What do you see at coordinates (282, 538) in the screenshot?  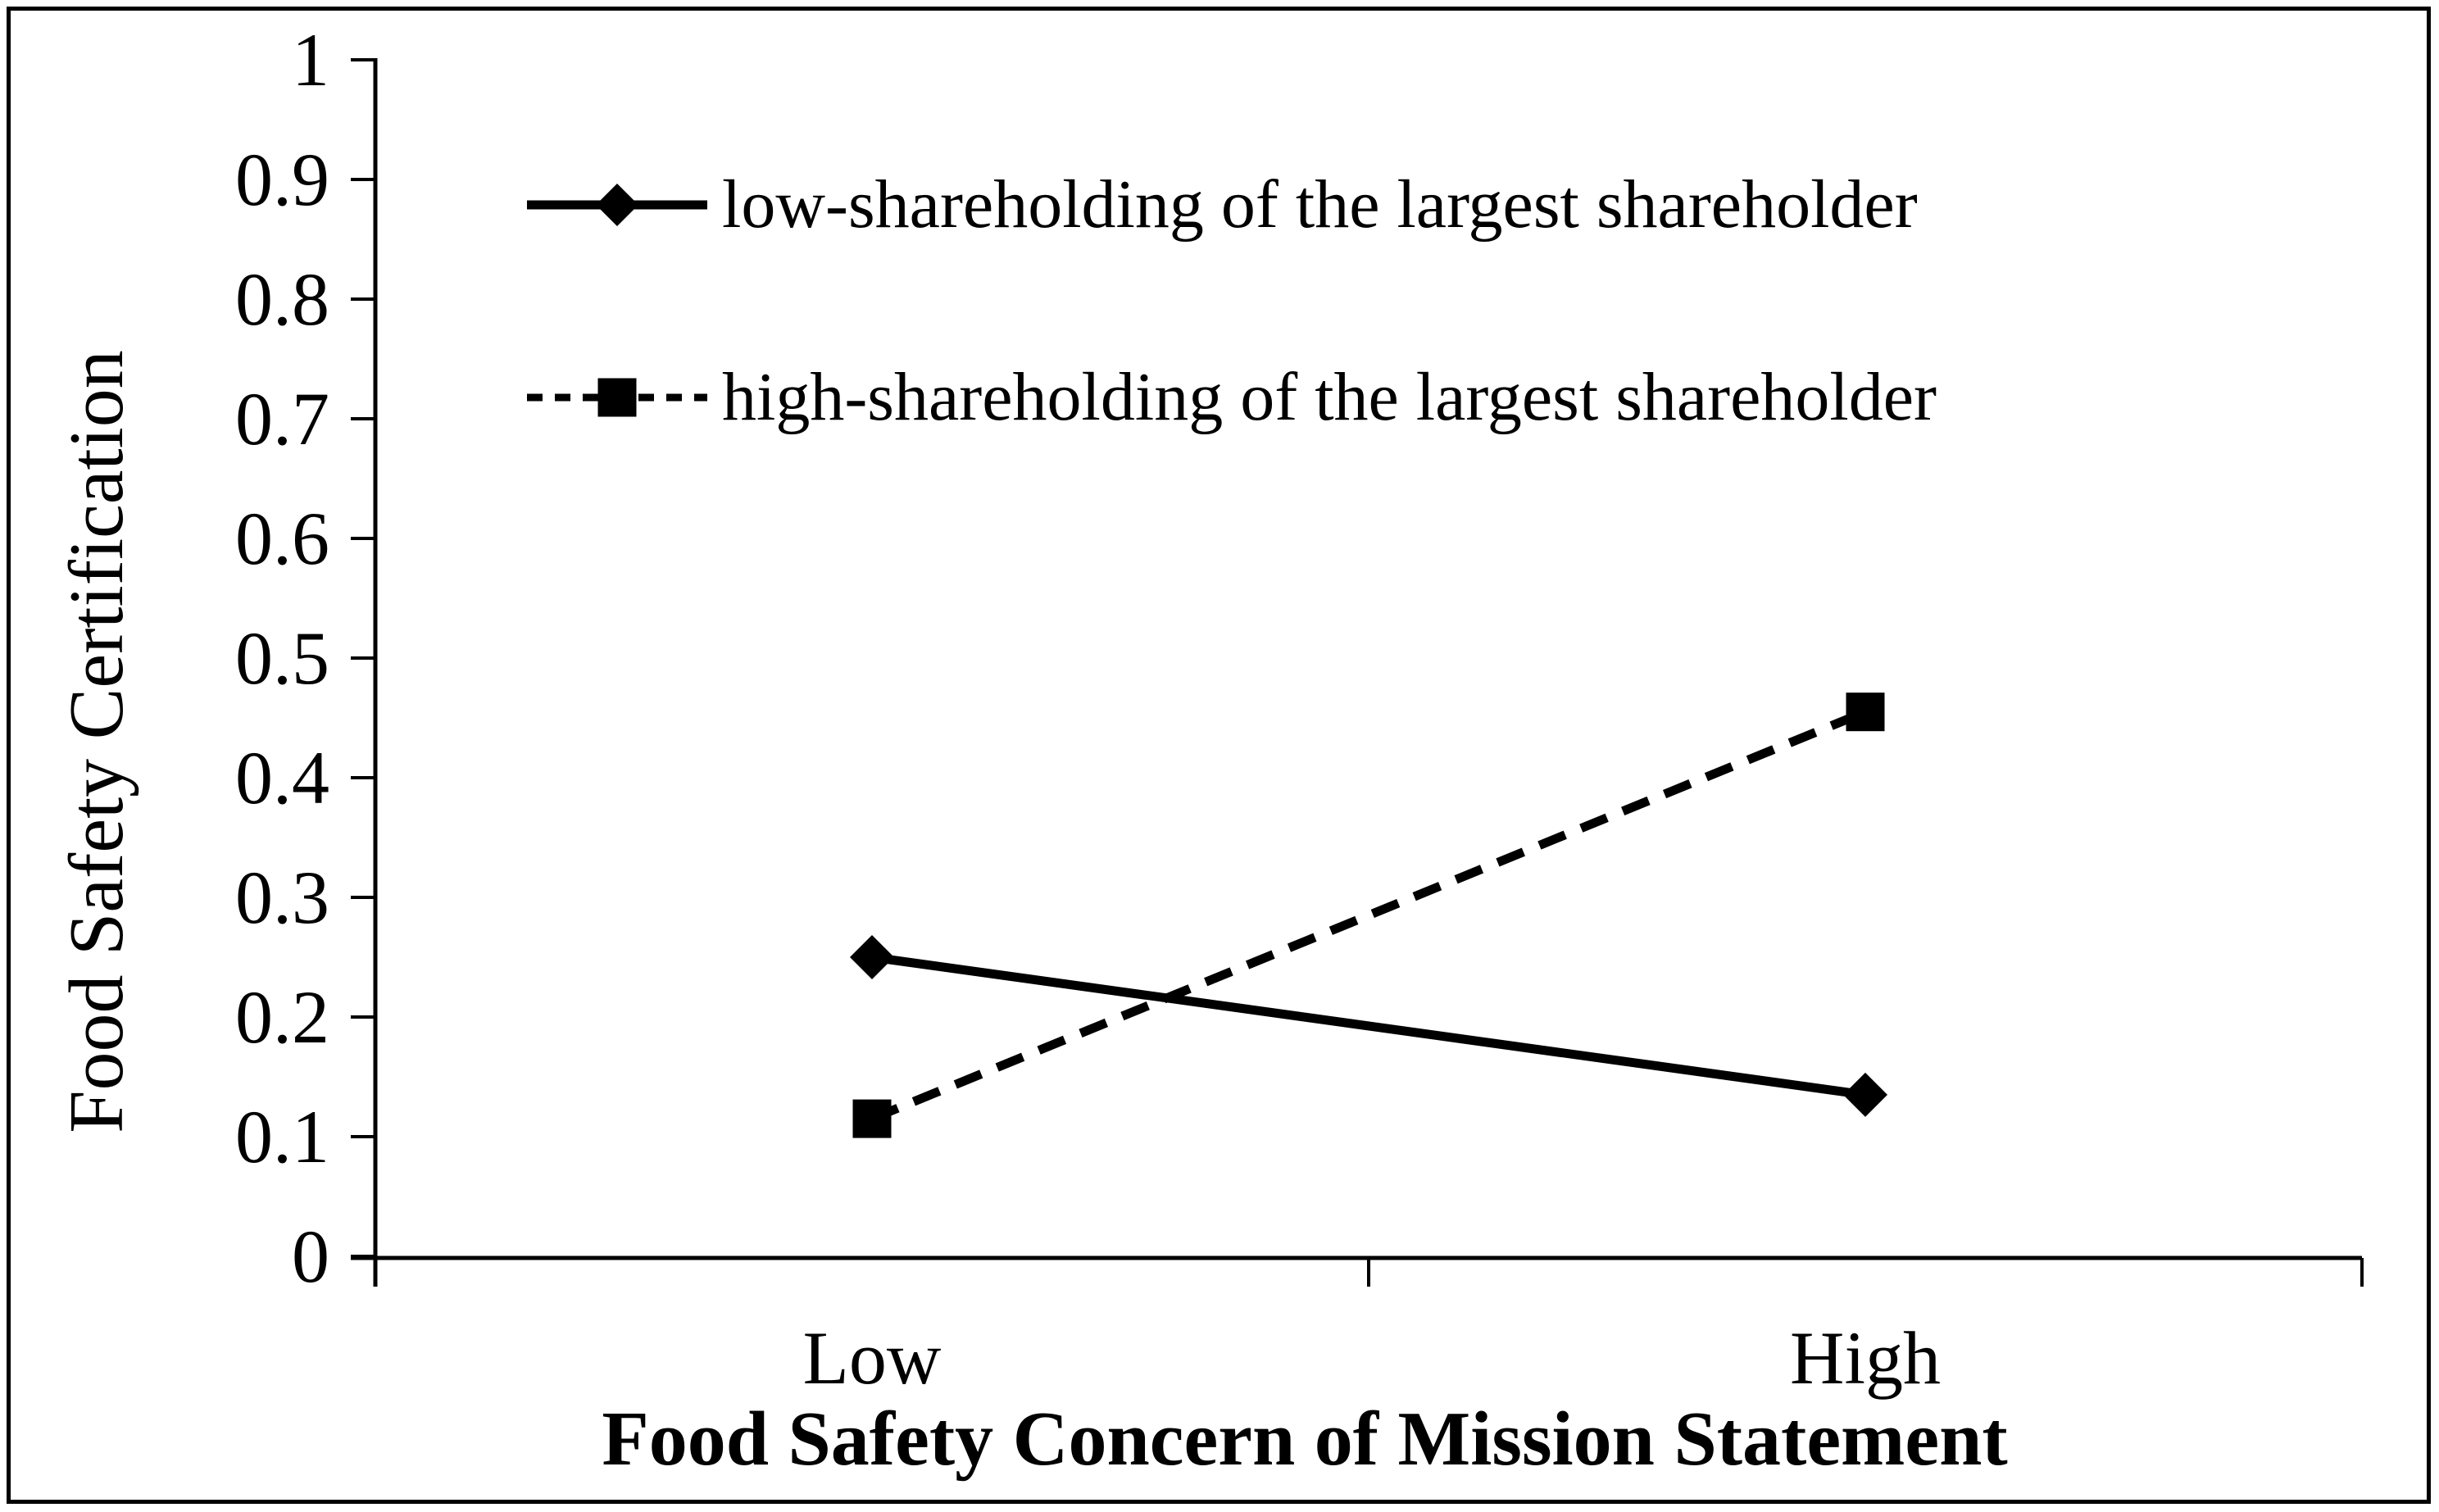 I see `y-tick-label: 0.6` at bounding box center [282, 538].